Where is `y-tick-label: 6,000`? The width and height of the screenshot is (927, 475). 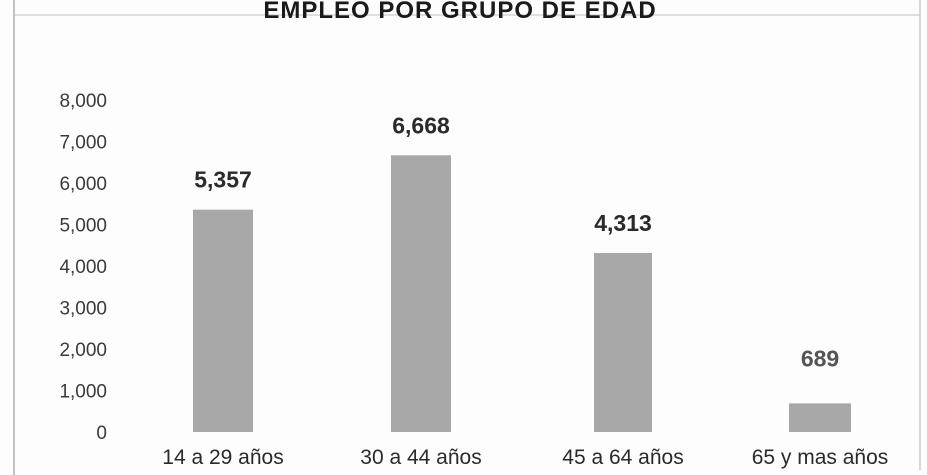
y-tick-label: 6,000 is located at coordinates (83, 184).